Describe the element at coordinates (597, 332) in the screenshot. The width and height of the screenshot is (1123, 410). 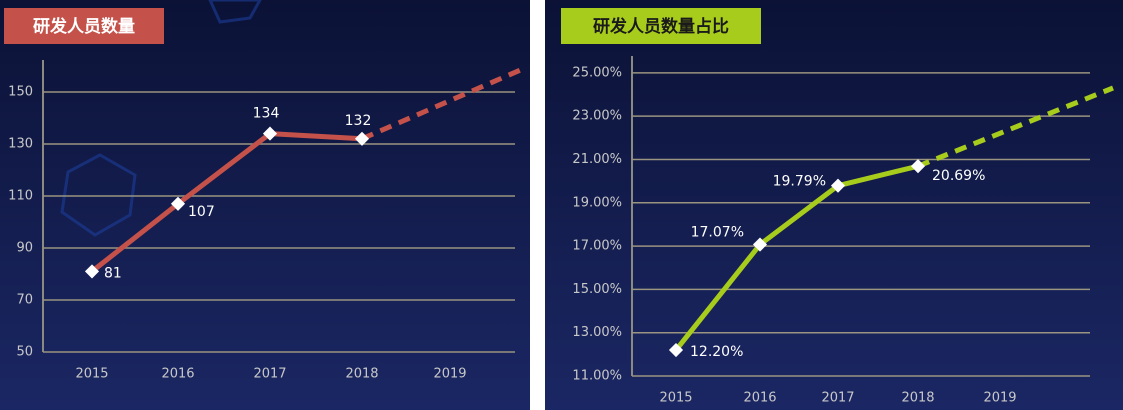
I see `y-tick-label: 13.00%` at that location.